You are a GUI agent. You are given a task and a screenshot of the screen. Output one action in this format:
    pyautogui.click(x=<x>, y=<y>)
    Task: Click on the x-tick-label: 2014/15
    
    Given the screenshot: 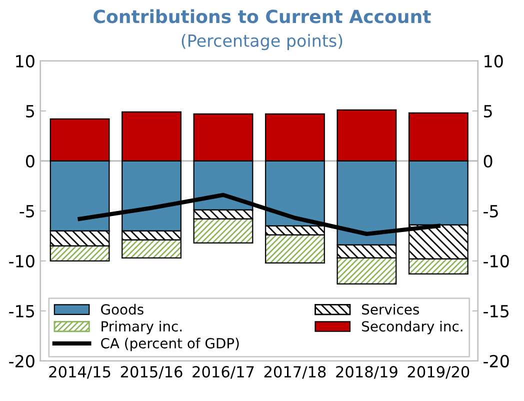 What is the action you would take?
    pyautogui.click(x=79, y=372)
    